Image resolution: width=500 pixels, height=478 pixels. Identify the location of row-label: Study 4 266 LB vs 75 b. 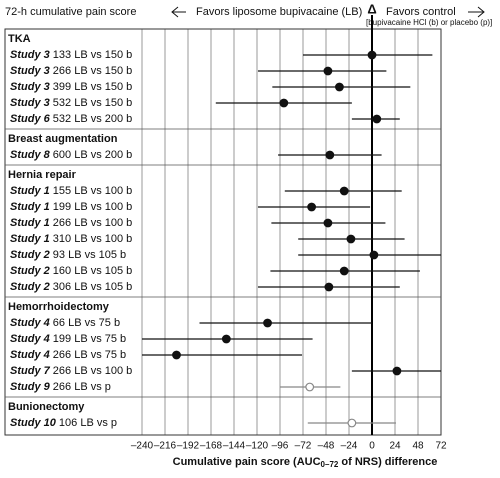
(68, 355).